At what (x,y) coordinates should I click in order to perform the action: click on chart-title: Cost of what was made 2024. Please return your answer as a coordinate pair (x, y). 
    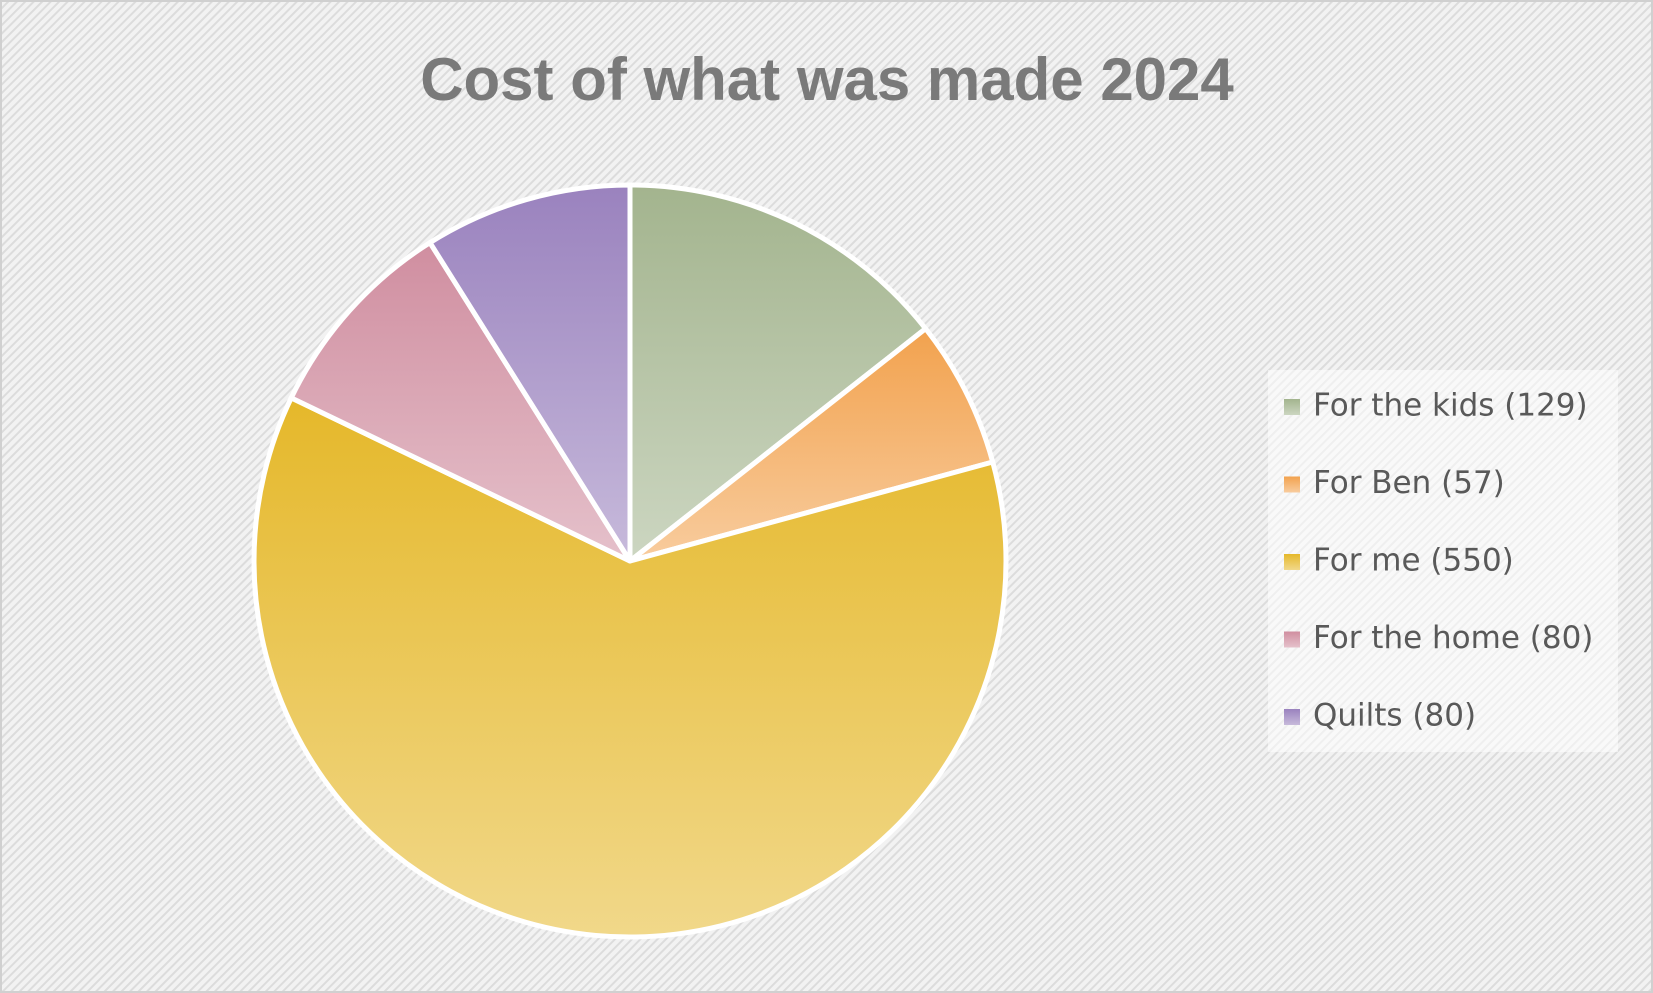
    Looking at the image, I should click on (827, 79).